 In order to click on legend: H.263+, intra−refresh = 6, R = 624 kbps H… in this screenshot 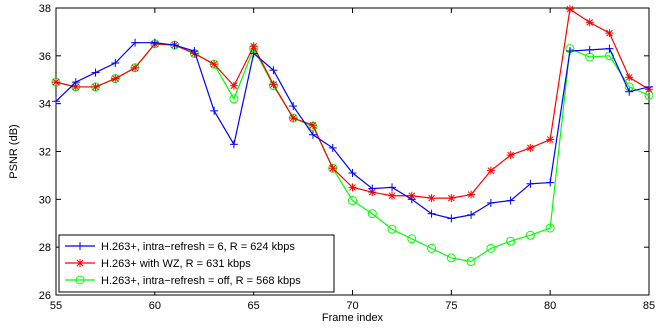, I will do `click(196, 263)`.